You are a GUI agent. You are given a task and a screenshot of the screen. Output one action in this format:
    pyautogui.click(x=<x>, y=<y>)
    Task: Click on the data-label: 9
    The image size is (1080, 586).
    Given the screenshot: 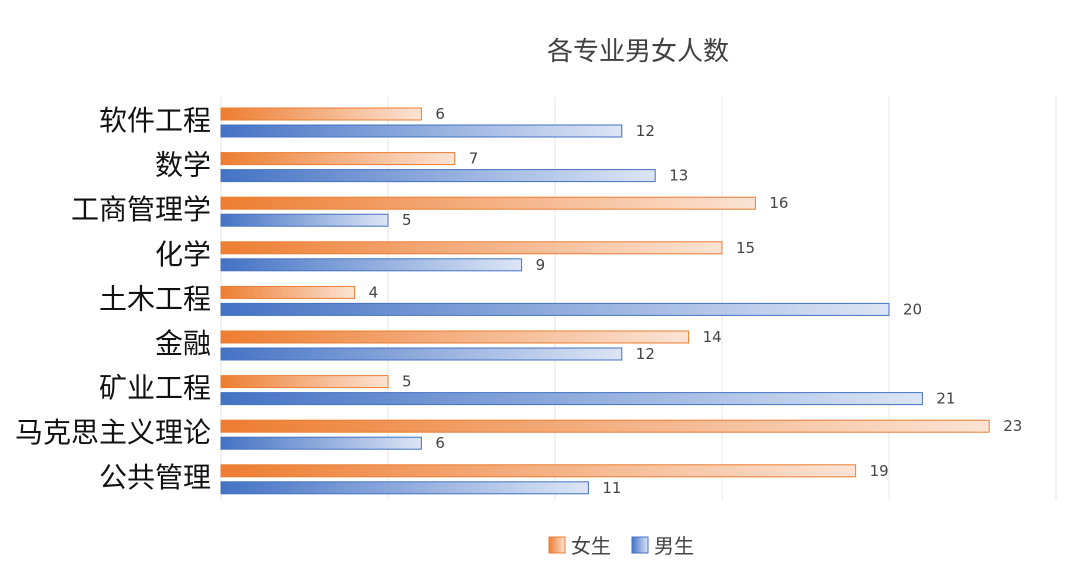 What is the action you would take?
    pyautogui.click(x=541, y=265)
    